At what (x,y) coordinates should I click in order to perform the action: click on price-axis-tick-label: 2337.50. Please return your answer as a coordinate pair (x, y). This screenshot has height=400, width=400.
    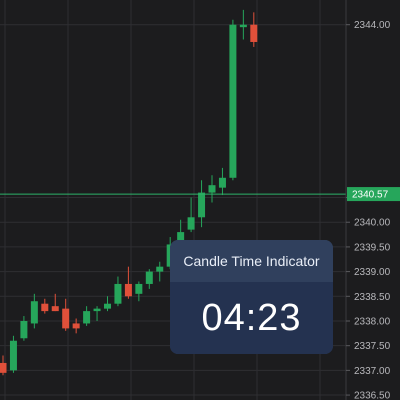
    Looking at the image, I should click on (372, 346).